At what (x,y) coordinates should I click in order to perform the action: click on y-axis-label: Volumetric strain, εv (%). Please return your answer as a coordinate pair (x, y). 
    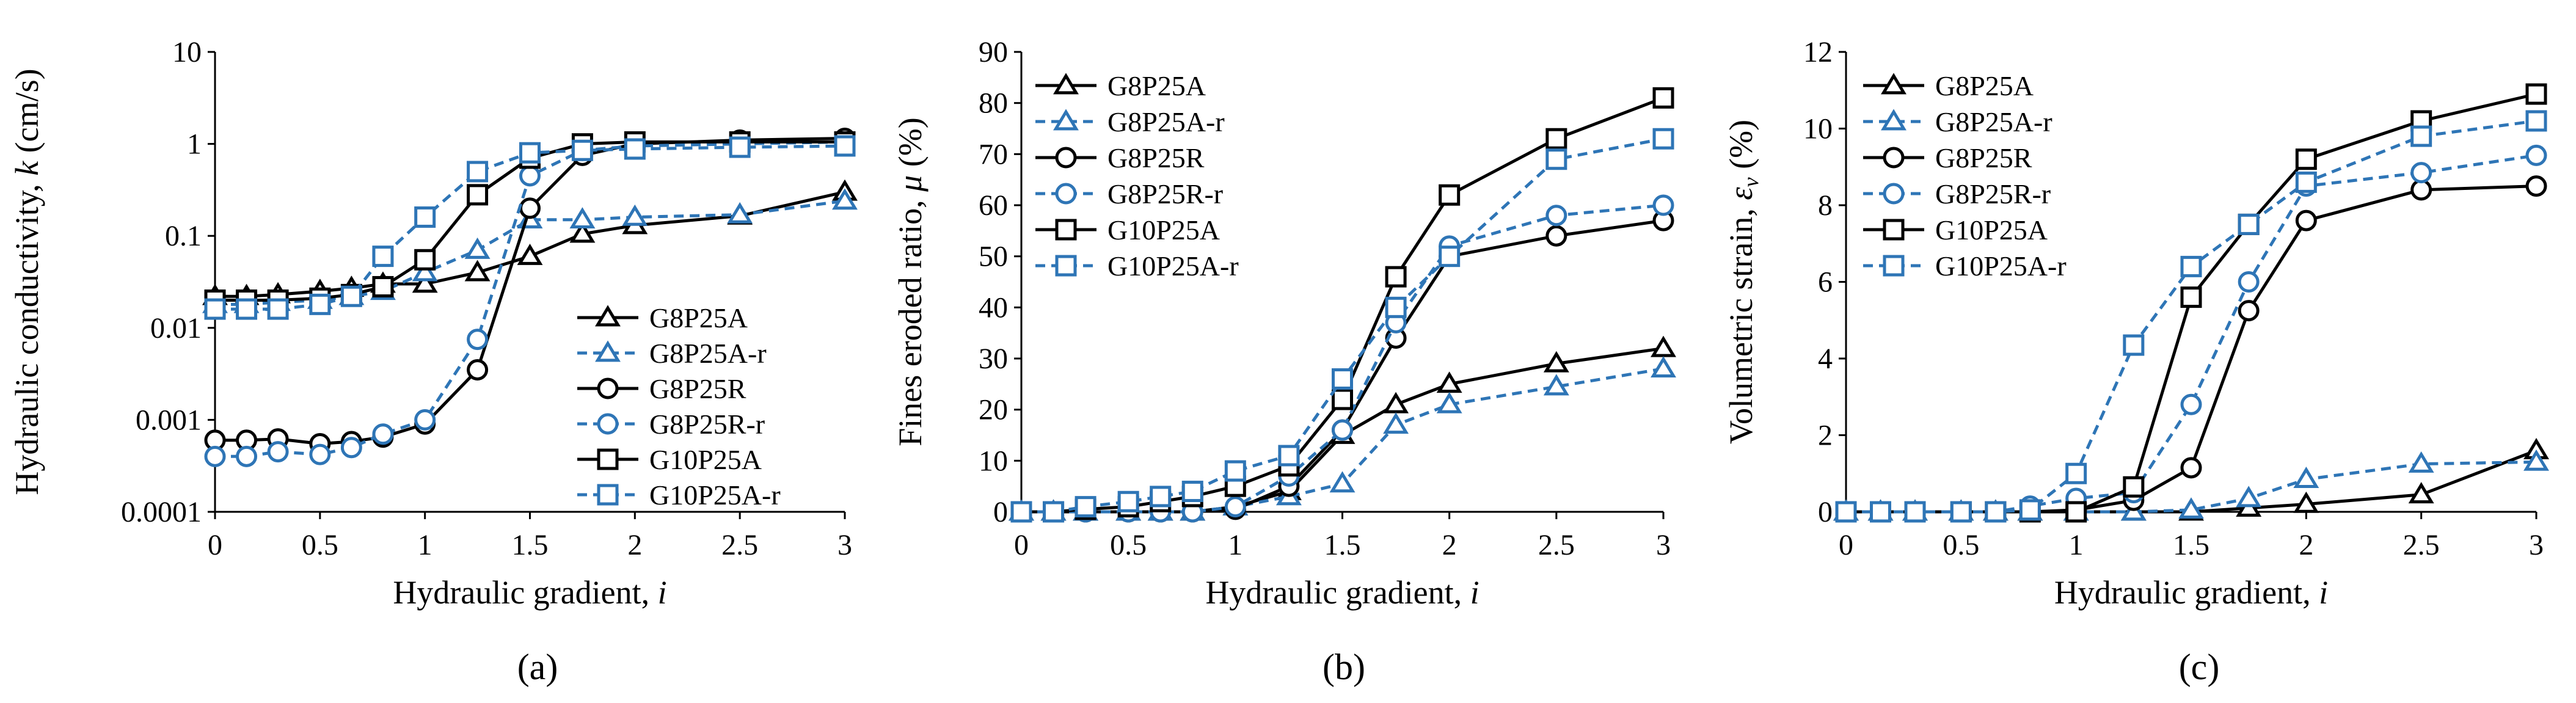
    Looking at the image, I should click on (1743, 282).